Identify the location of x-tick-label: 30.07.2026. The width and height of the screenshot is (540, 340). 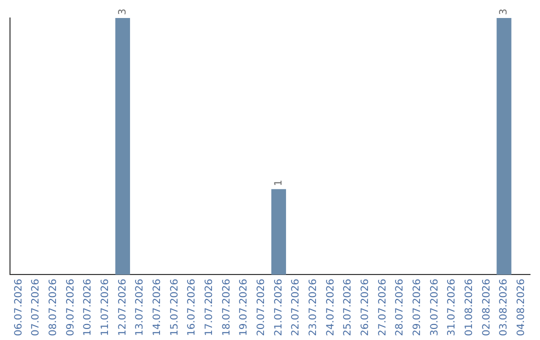
(434, 307).